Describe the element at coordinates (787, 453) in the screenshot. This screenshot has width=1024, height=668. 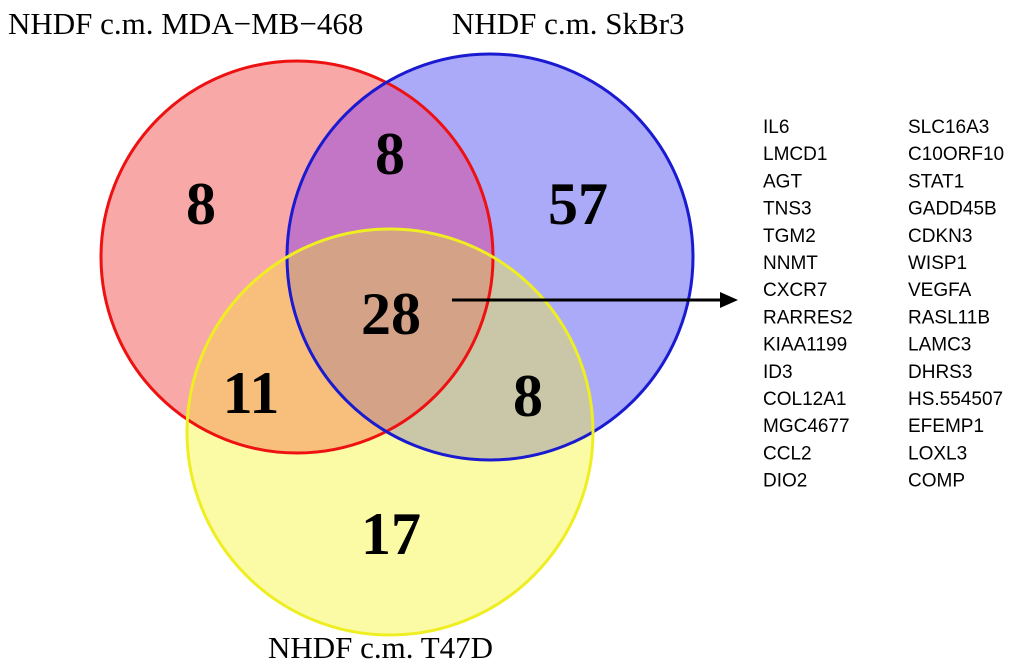
I see `gene-item: CCL2` at that location.